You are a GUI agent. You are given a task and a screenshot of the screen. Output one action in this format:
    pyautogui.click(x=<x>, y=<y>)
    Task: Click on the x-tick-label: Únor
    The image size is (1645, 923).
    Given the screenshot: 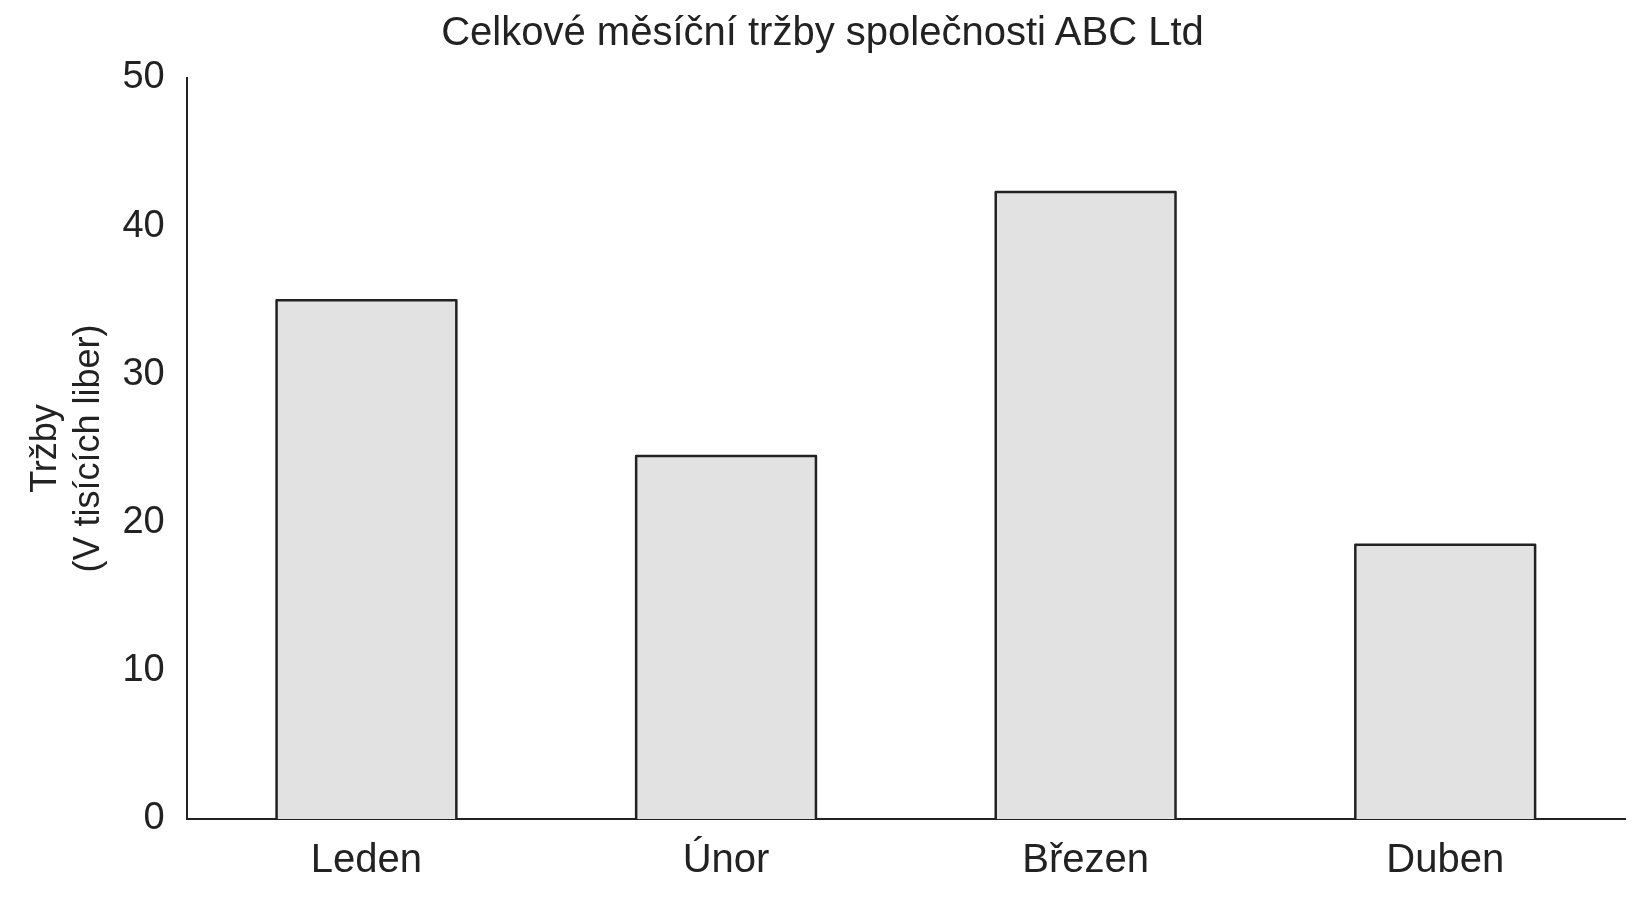 What is the action you would take?
    pyautogui.click(x=726, y=858)
    